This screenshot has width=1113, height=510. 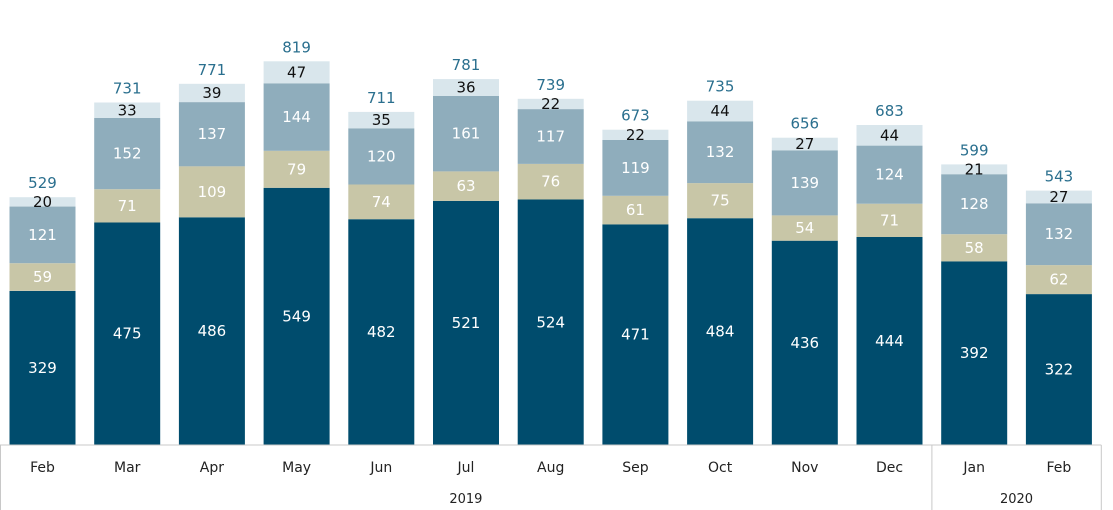 What do you see at coordinates (635, 116) in the screenshot?
I see `total-value-label: 673` at bounding box center [635, 116].